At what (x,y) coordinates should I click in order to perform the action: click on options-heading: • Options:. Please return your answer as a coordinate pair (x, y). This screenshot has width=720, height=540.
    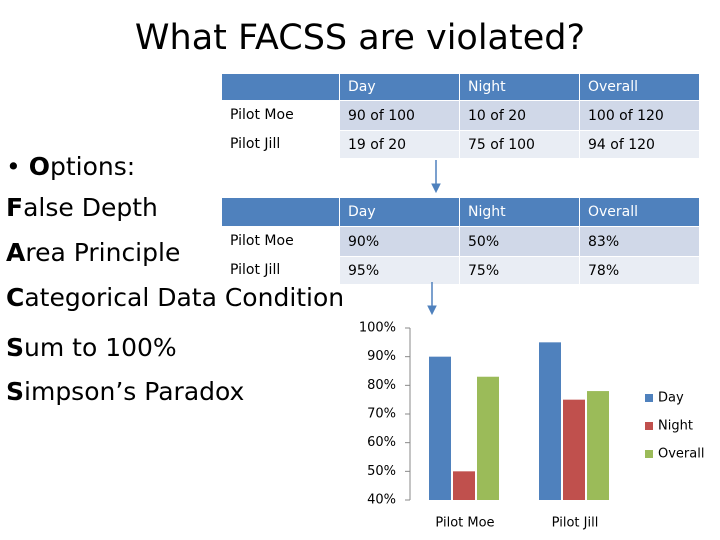
    Looking at the image, I should click on (71, 166).